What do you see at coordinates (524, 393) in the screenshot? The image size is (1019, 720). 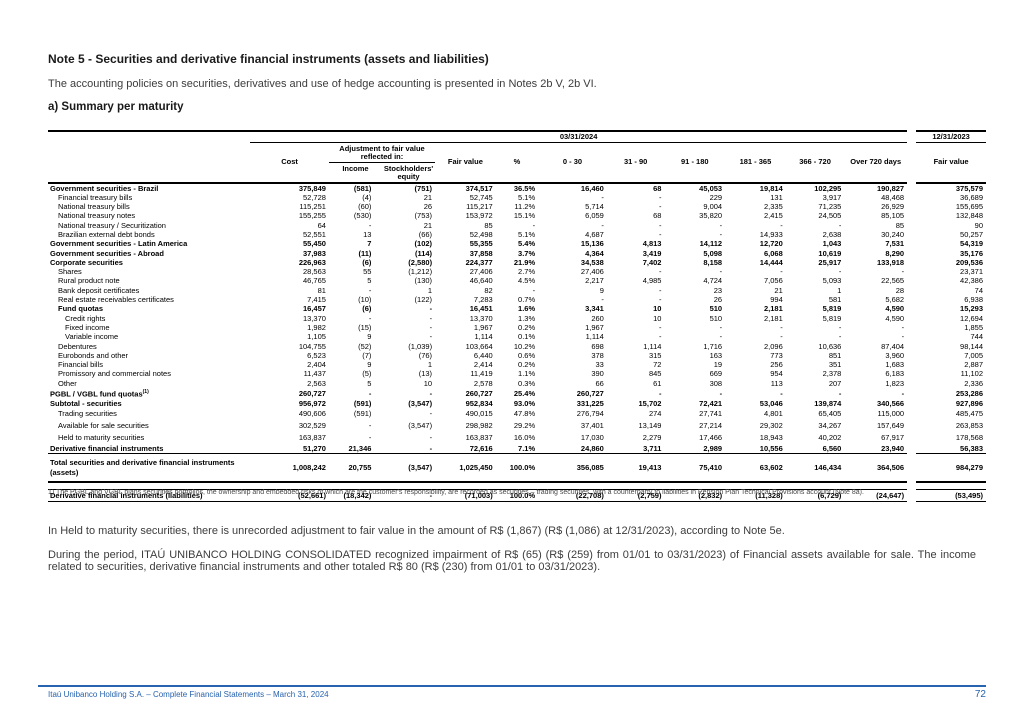 I see `cell: 25.4%` at bounding box center [524, 393].